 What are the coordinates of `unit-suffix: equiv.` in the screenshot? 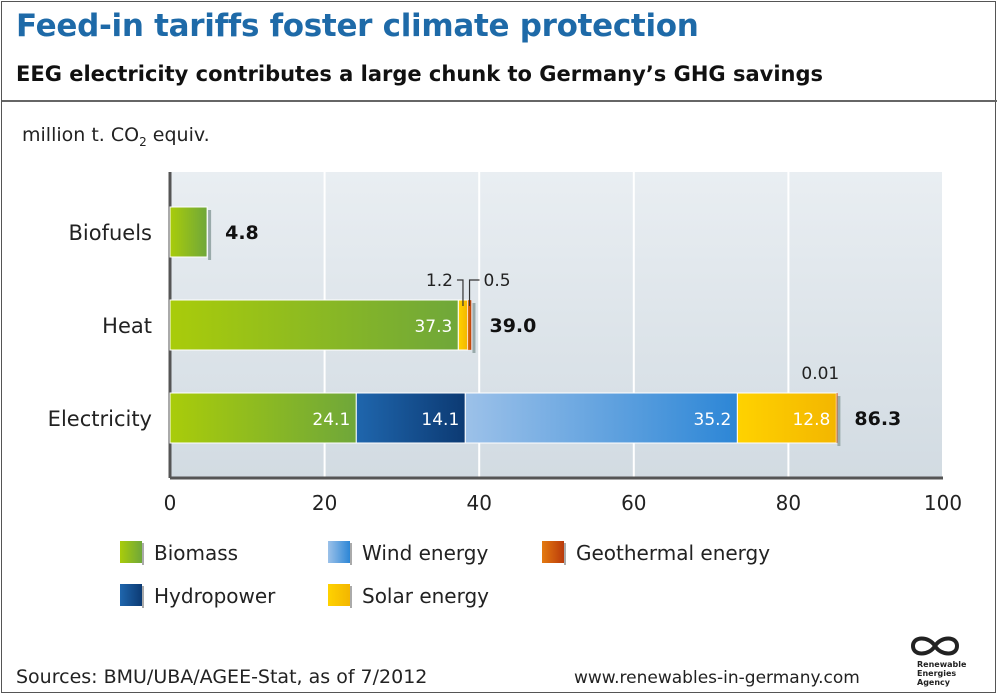 It's located at (178, 135).